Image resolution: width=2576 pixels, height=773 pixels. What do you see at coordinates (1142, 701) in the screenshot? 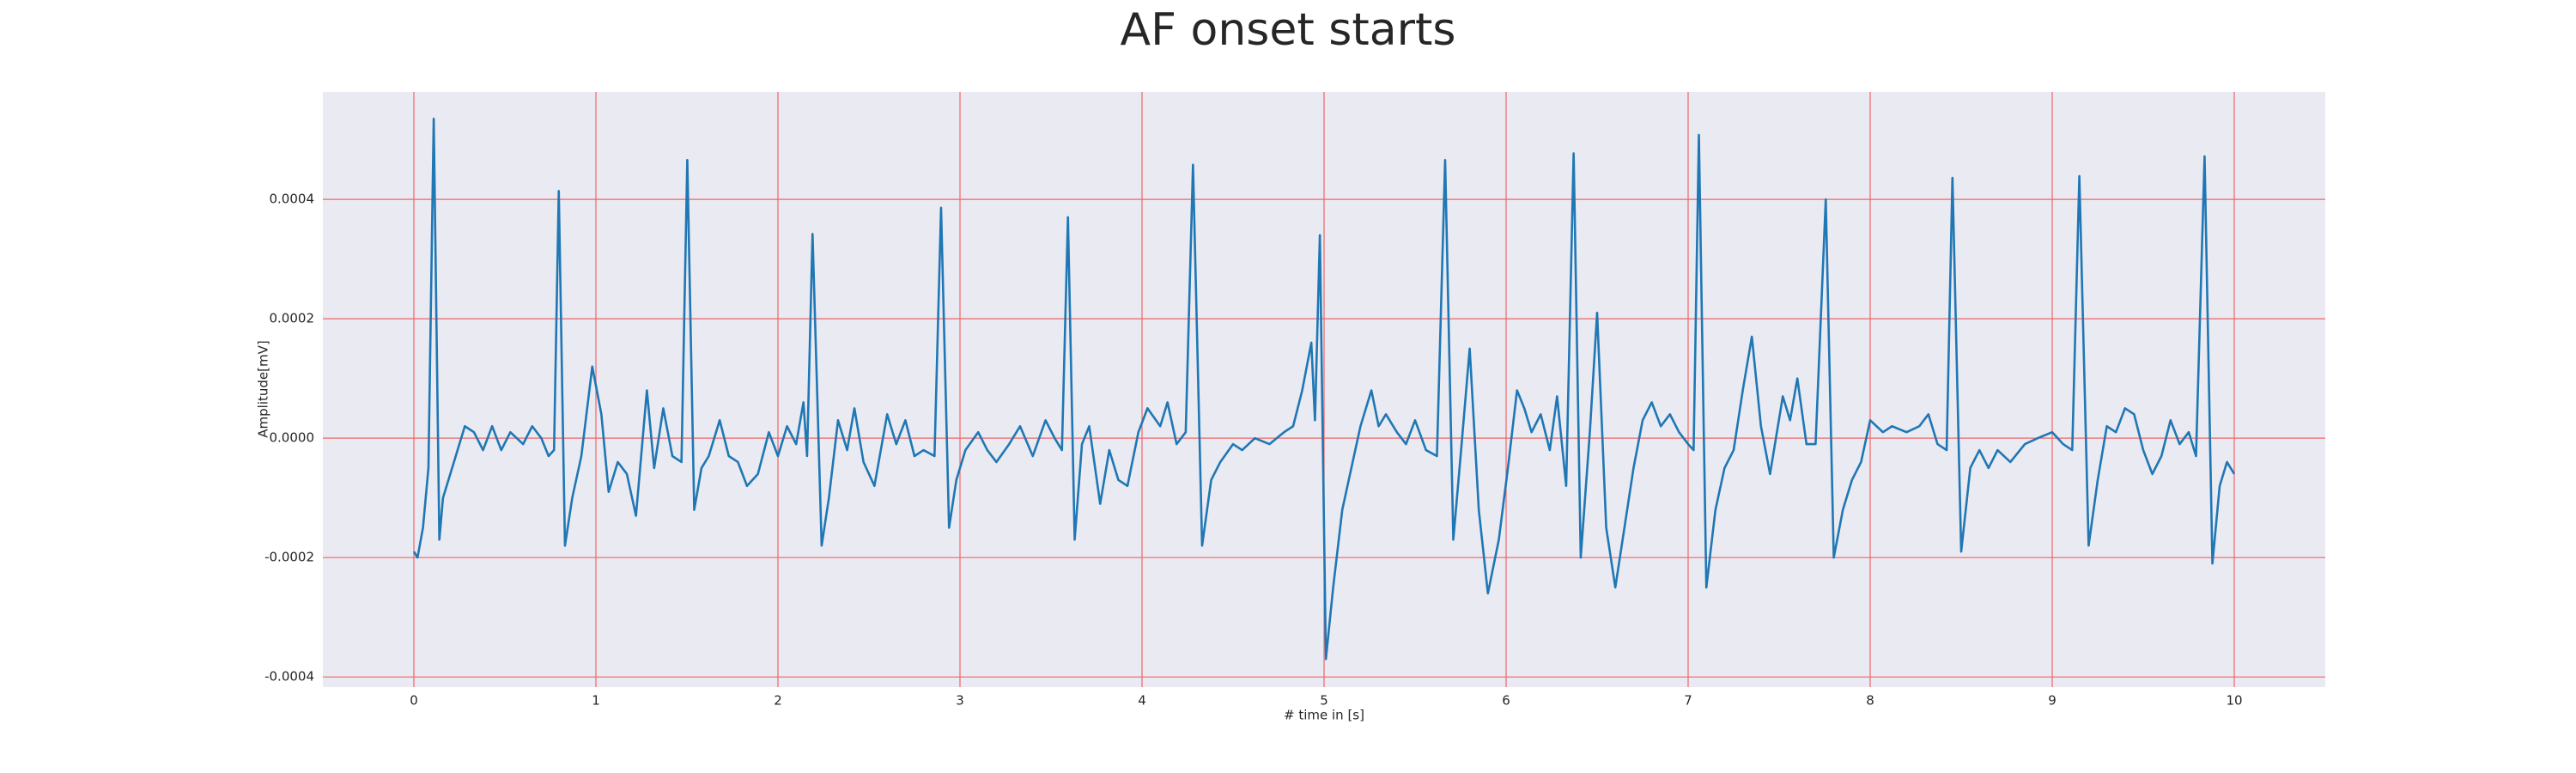
I see `x-tick-label: 4` at bounding box center [1142, 701].